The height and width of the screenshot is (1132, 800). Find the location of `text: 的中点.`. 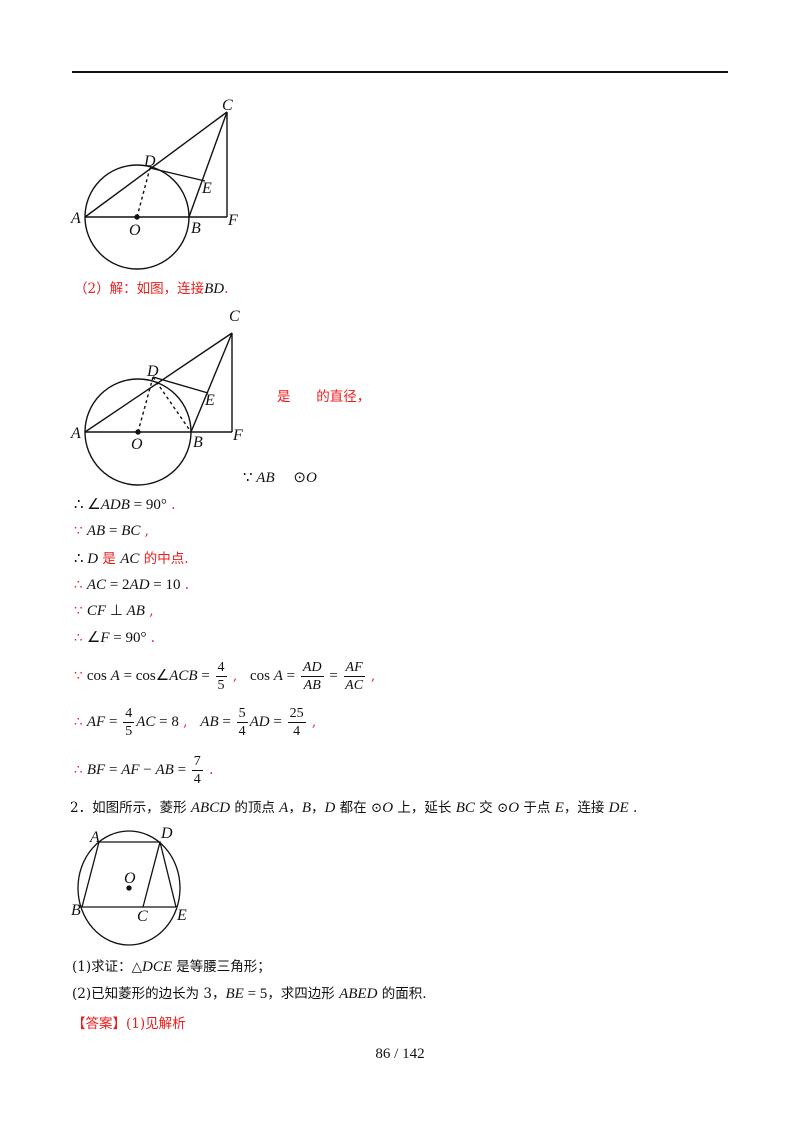

text: 的中点. is located at coordinates (164, 559).